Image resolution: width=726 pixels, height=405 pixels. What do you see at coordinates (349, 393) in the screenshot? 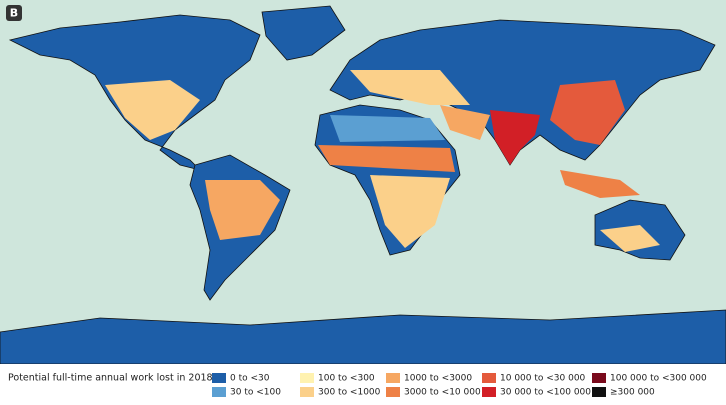
I see `legend-label: 300 to <1000` at bounding box center [349, 393].